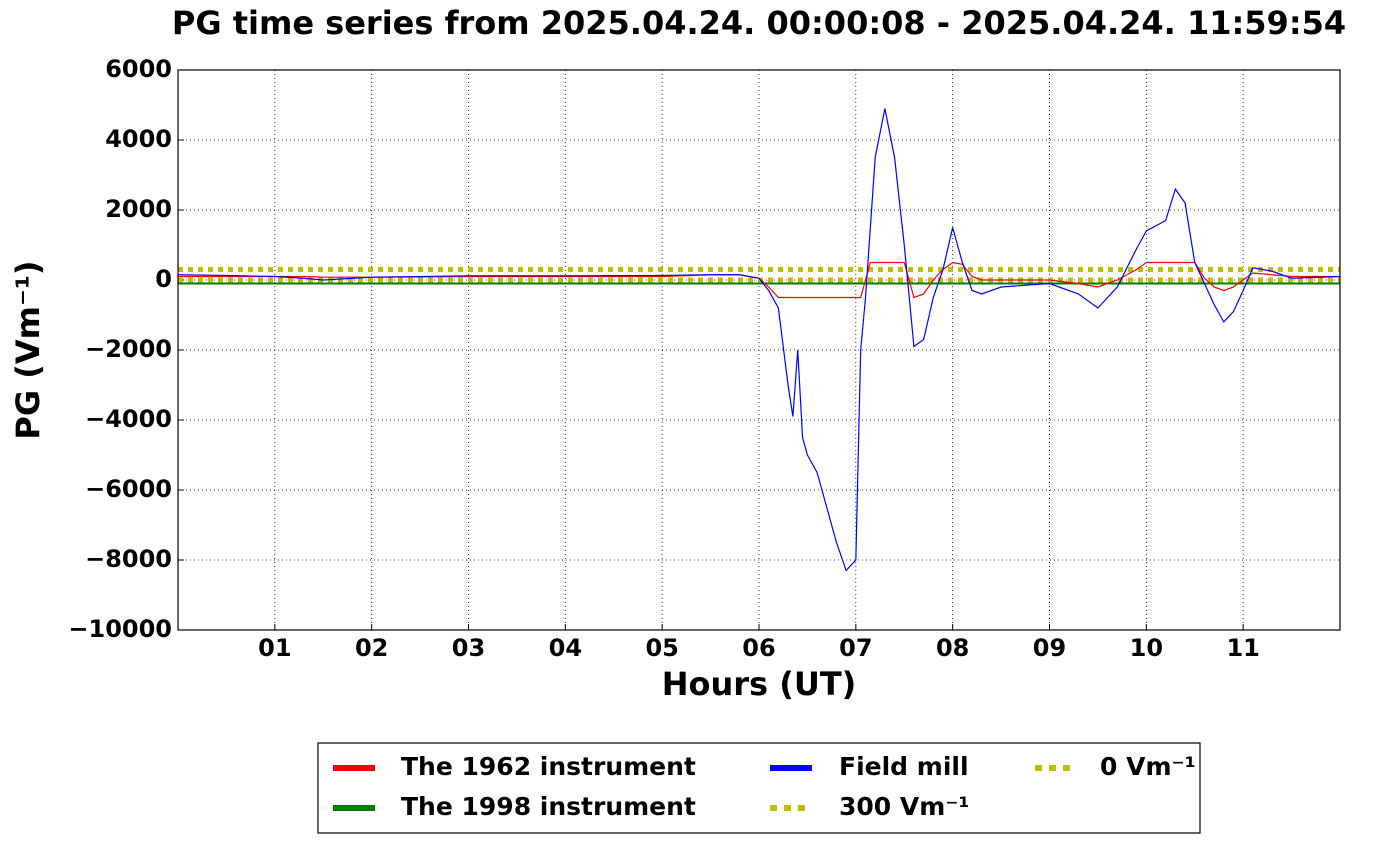 The height and width of the screenshot is (844, 1380). What do you see at coordinates (128, 559) in the screenshot?
I see `y-tick-label: −8000` at bounding box center [128, 559].